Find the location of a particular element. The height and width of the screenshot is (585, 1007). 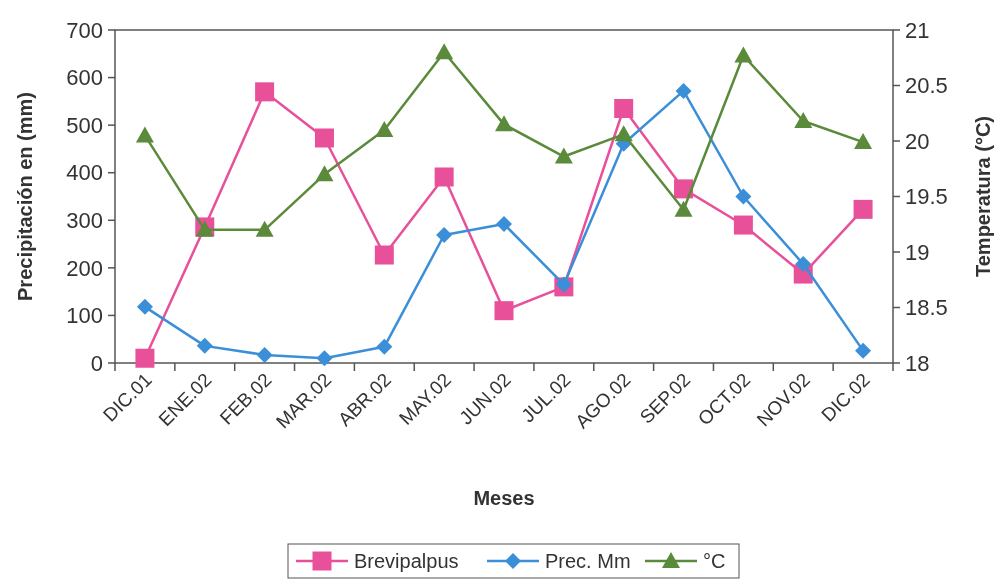

y2-tick-label: 21 is located at coordinates (917, 30).